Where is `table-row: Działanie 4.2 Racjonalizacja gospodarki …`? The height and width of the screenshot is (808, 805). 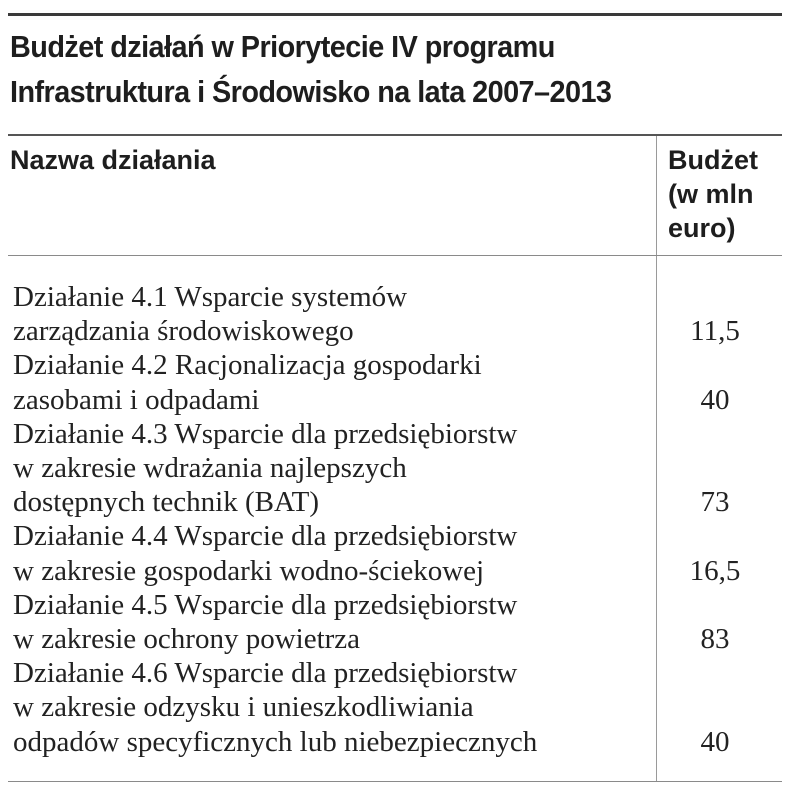 table-row: Działanie 4.2 Racjonalizacja gospodarki … is located at coordinates (402, 382).